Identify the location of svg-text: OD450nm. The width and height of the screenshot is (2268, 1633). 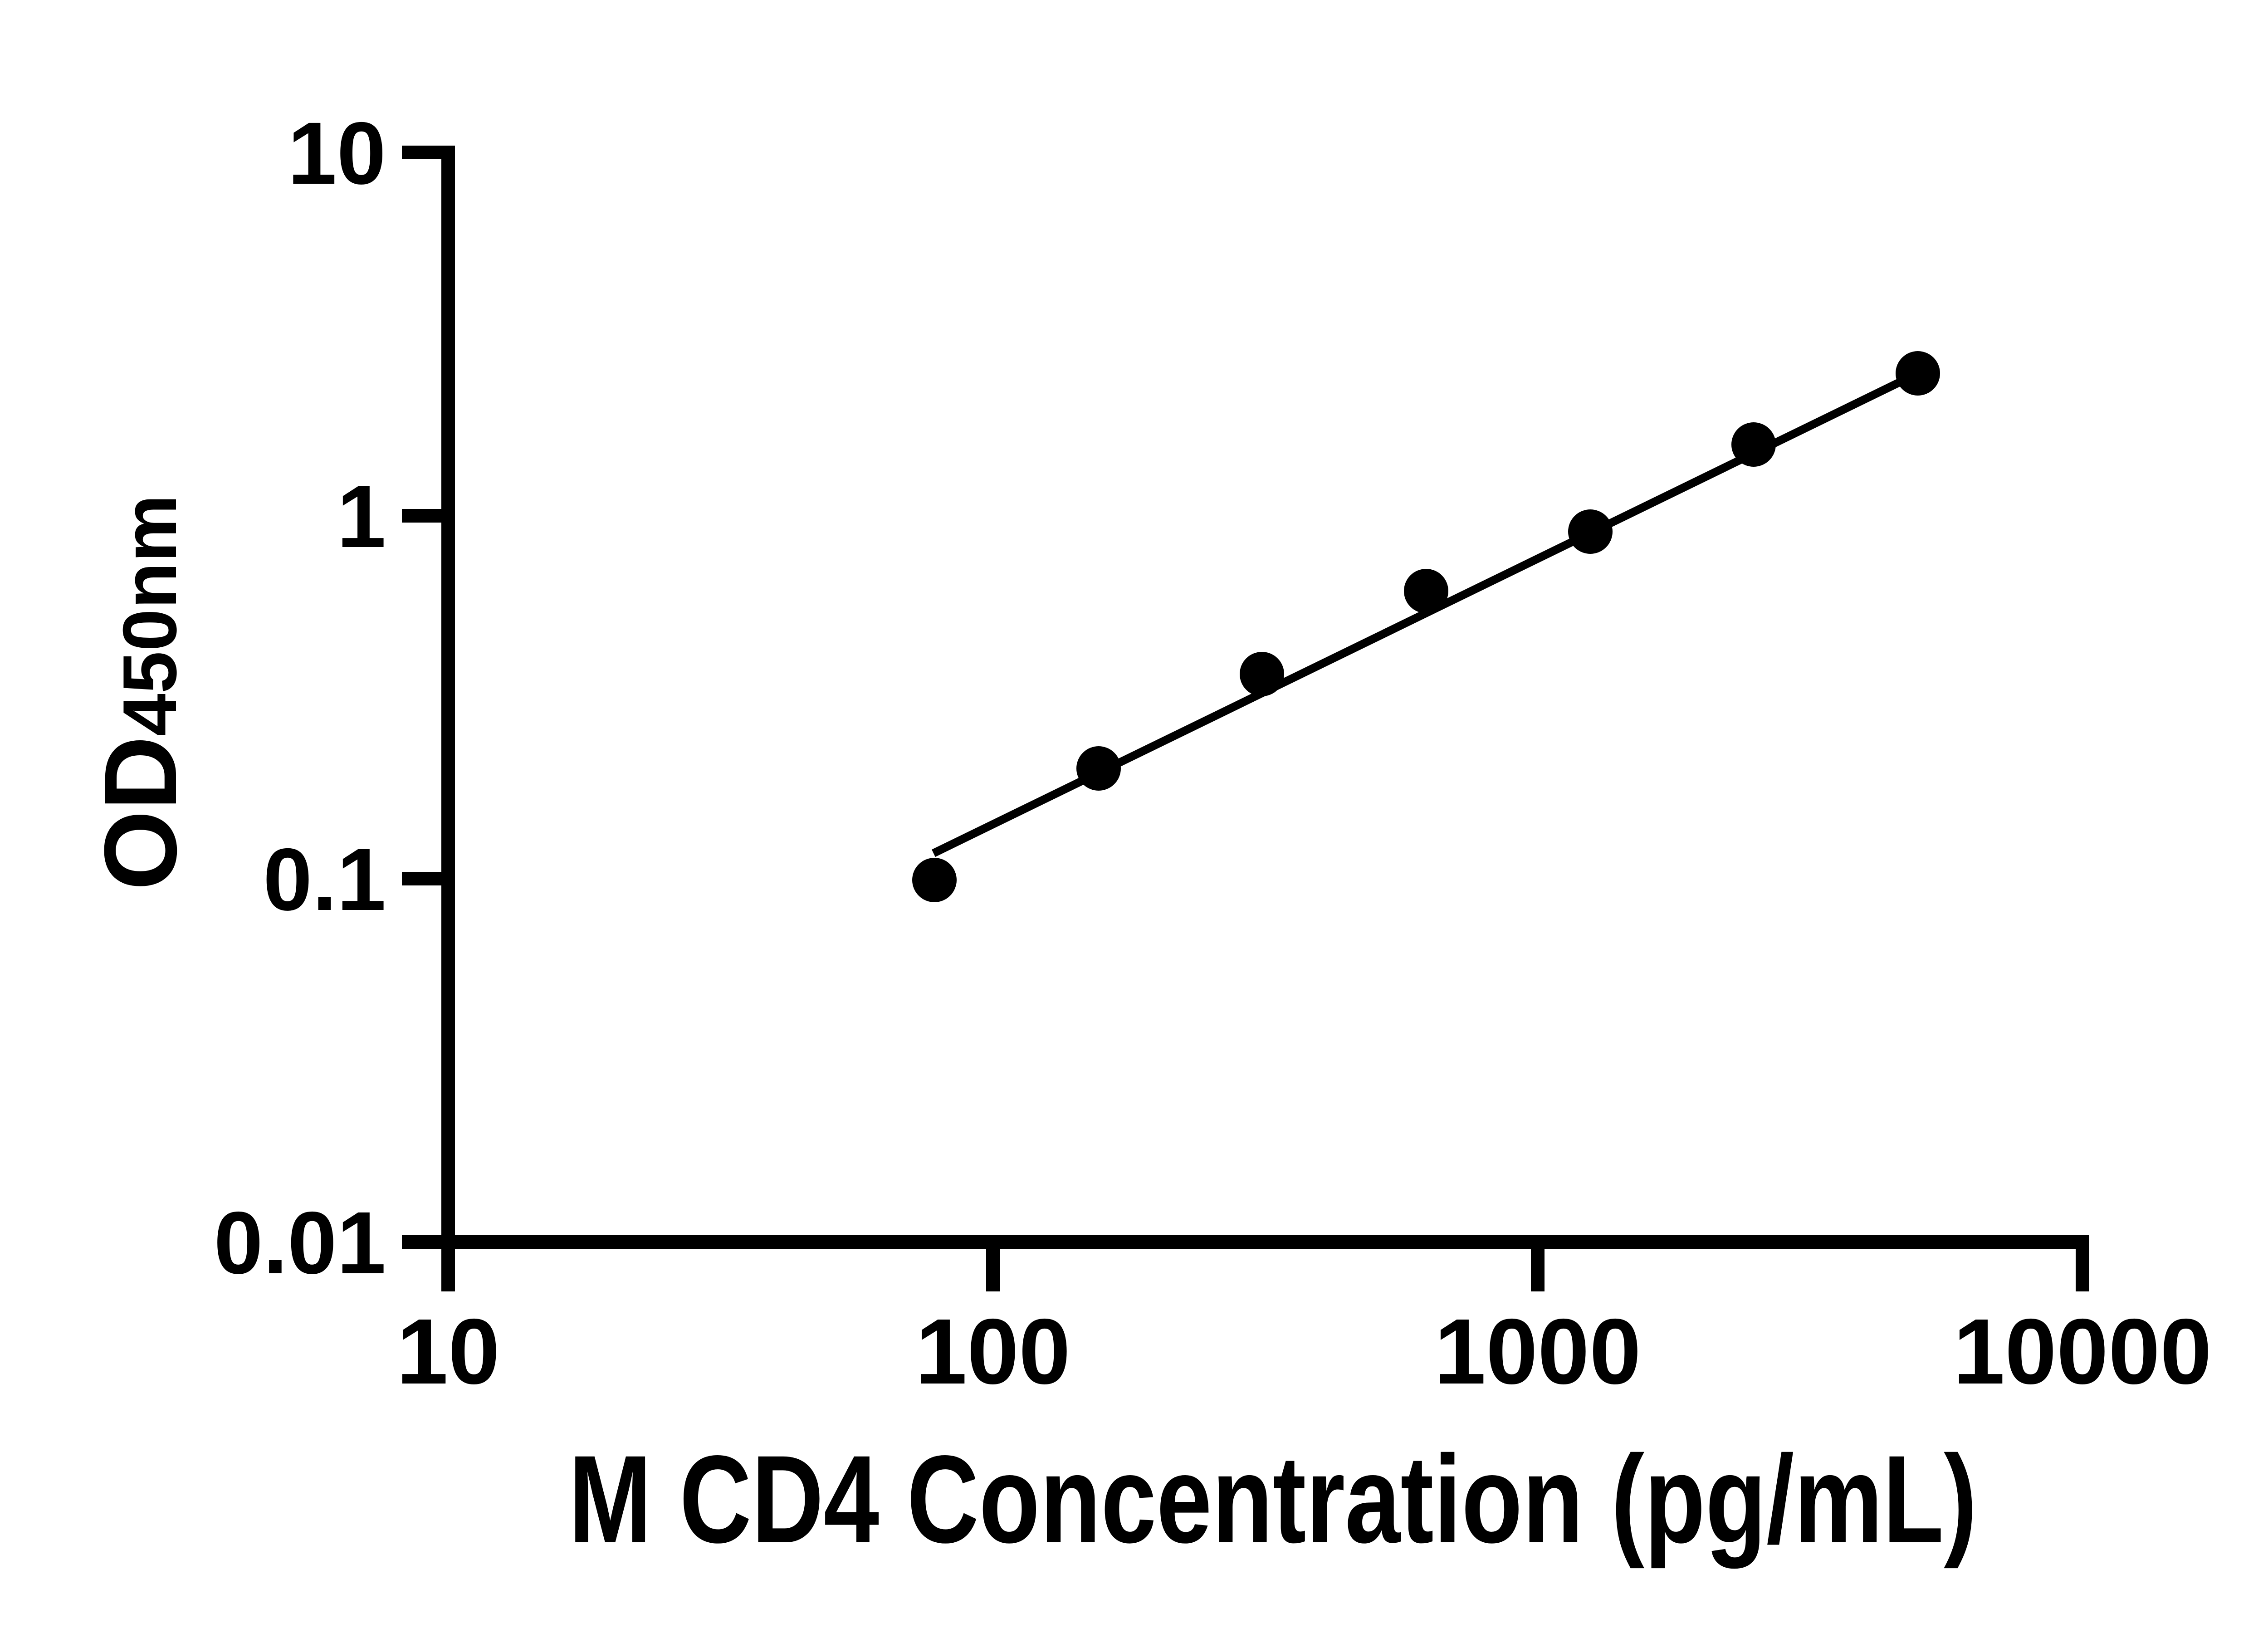
(140, 692).